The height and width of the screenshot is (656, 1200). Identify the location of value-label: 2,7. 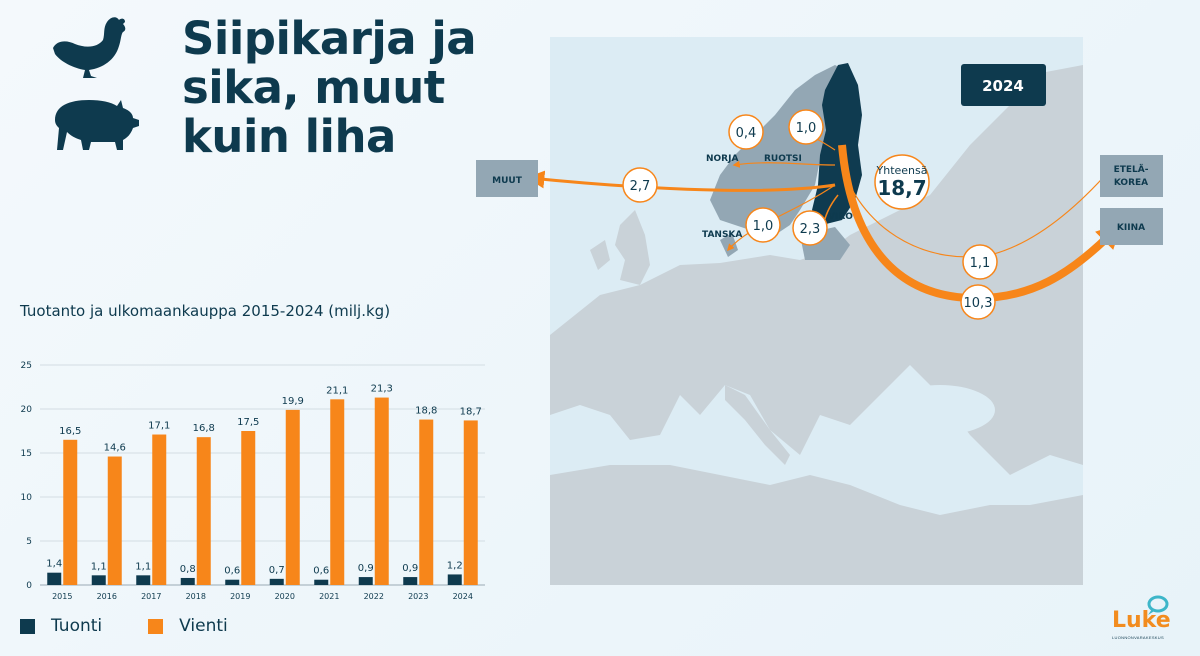
(640, 186).